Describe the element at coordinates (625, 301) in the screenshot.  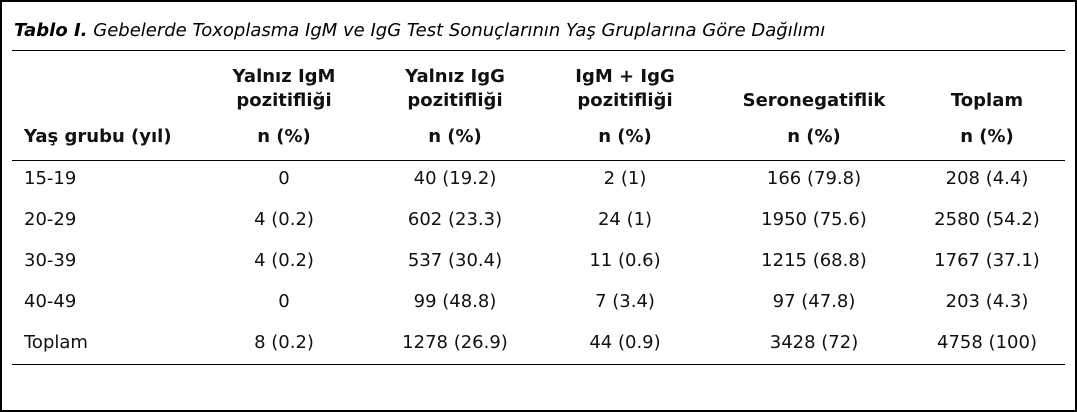
I see `table-cell: 7 (3.4)` at that location.